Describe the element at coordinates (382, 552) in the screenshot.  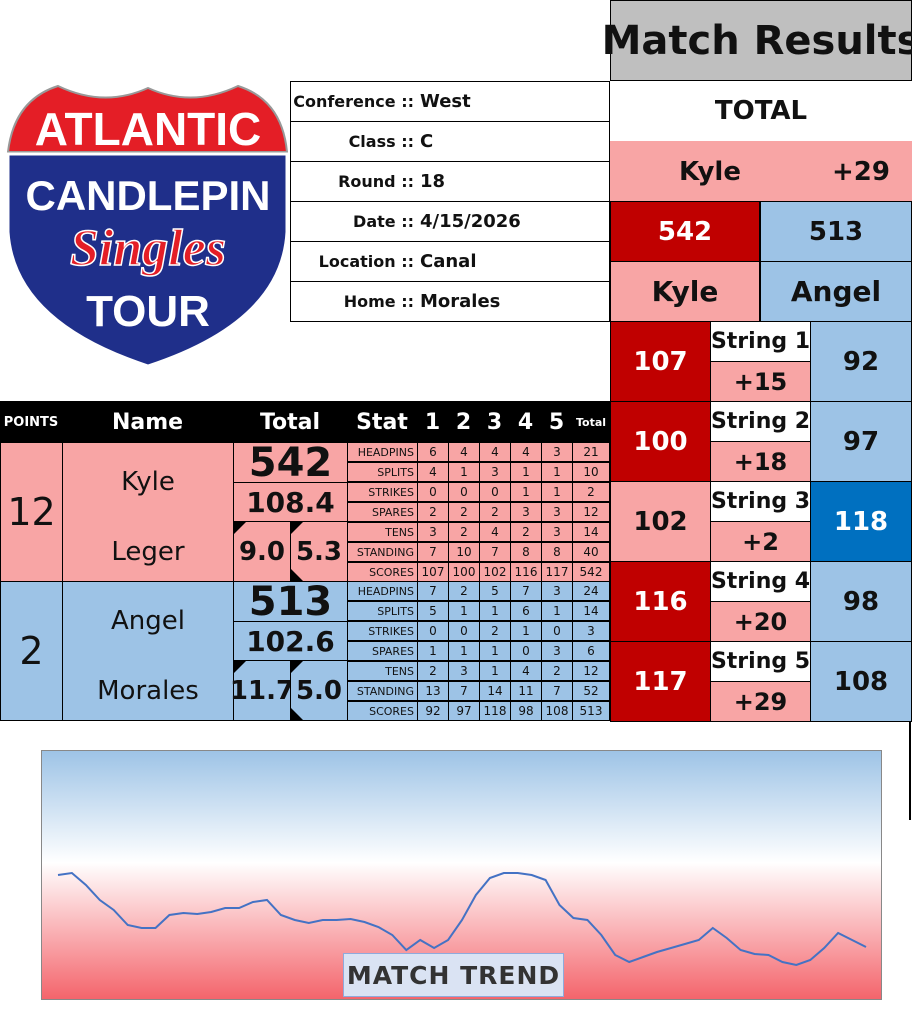
I see `stat-label: STANDING` at that location.